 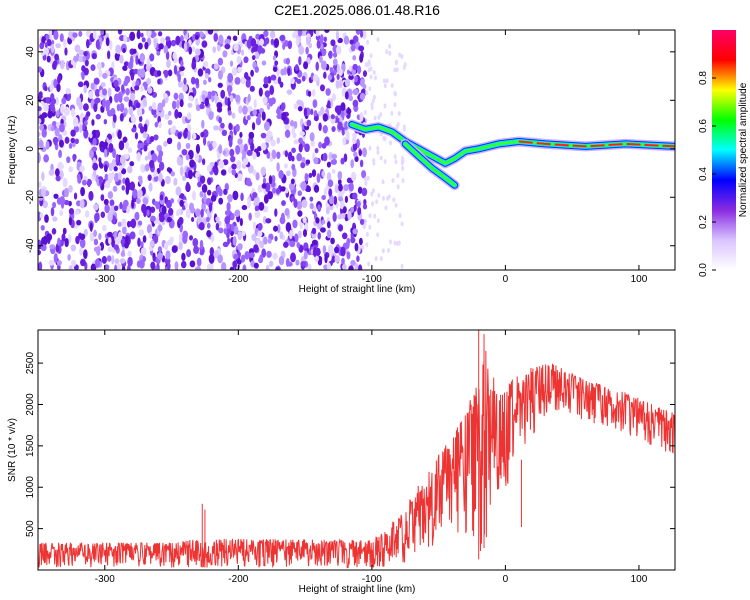 I want to click on signal-branch, so click(x=430, y=164).